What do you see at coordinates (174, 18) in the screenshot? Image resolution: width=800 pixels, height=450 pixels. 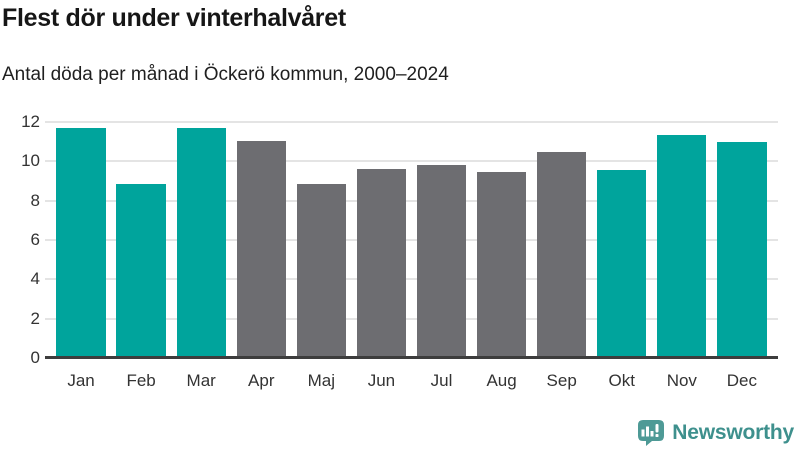 I see `chart-title: Flest dör under vinterhalvåret` at bounding box center [174, 18].